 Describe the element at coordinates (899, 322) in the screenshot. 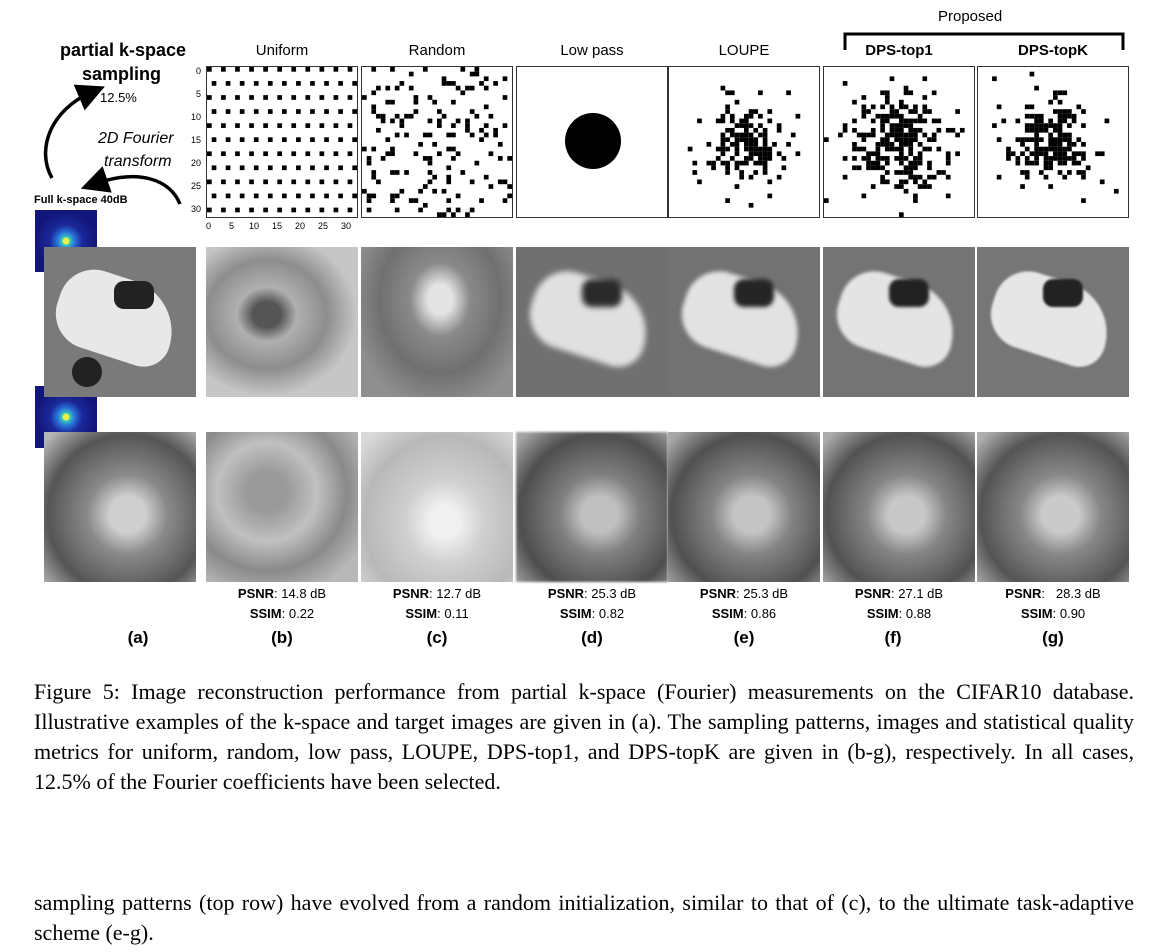

I see `car-recon-dps-top1` at that location.